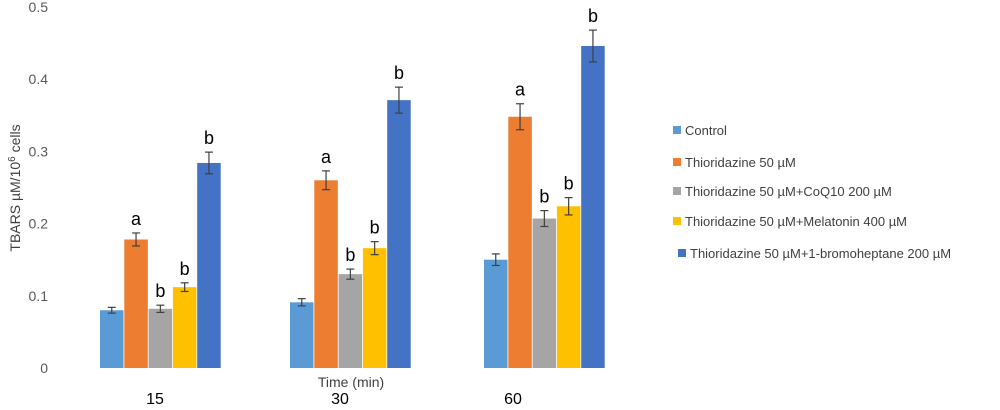  What do you see at coordinates (39, 151) in the screenshot?
I see `y-tick-label: 0.3` at bounding box center [39, 151].